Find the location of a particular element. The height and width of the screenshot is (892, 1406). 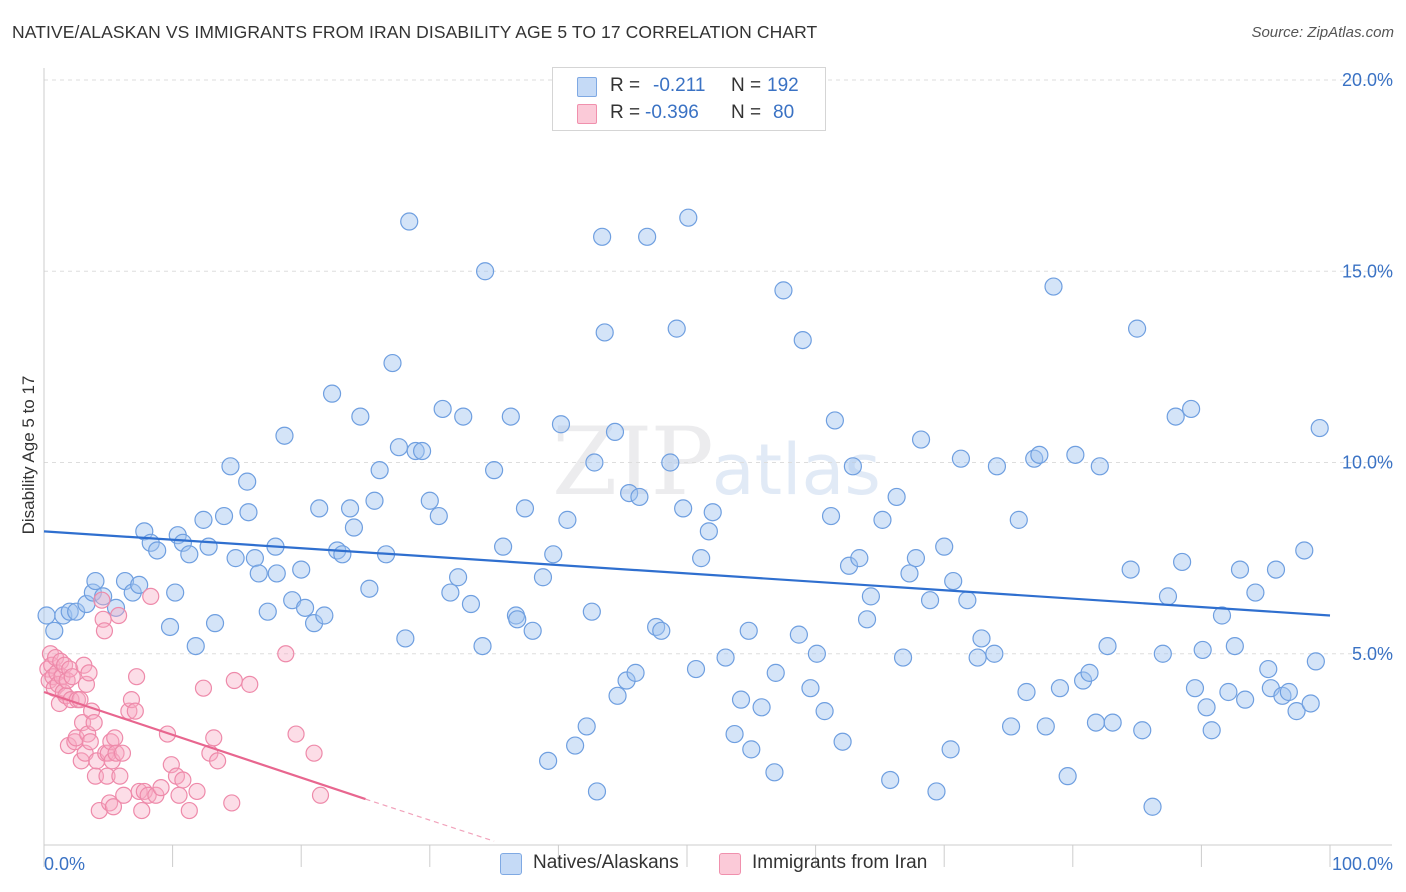

bottom-legend-swatch-iran is located at coordinates (730, 864).